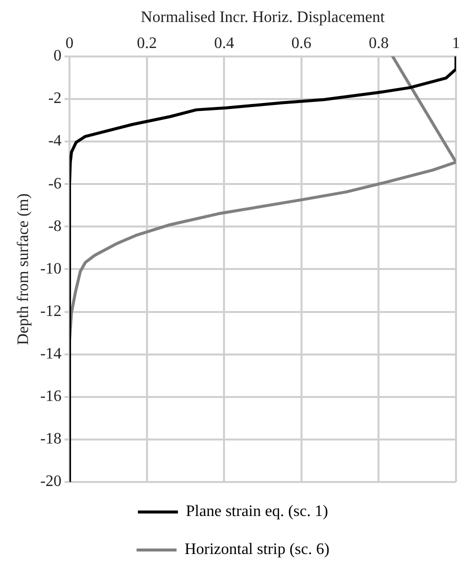  I want to click on legend-label: Plane strain eq. (sc. 1), so click(257, 511).